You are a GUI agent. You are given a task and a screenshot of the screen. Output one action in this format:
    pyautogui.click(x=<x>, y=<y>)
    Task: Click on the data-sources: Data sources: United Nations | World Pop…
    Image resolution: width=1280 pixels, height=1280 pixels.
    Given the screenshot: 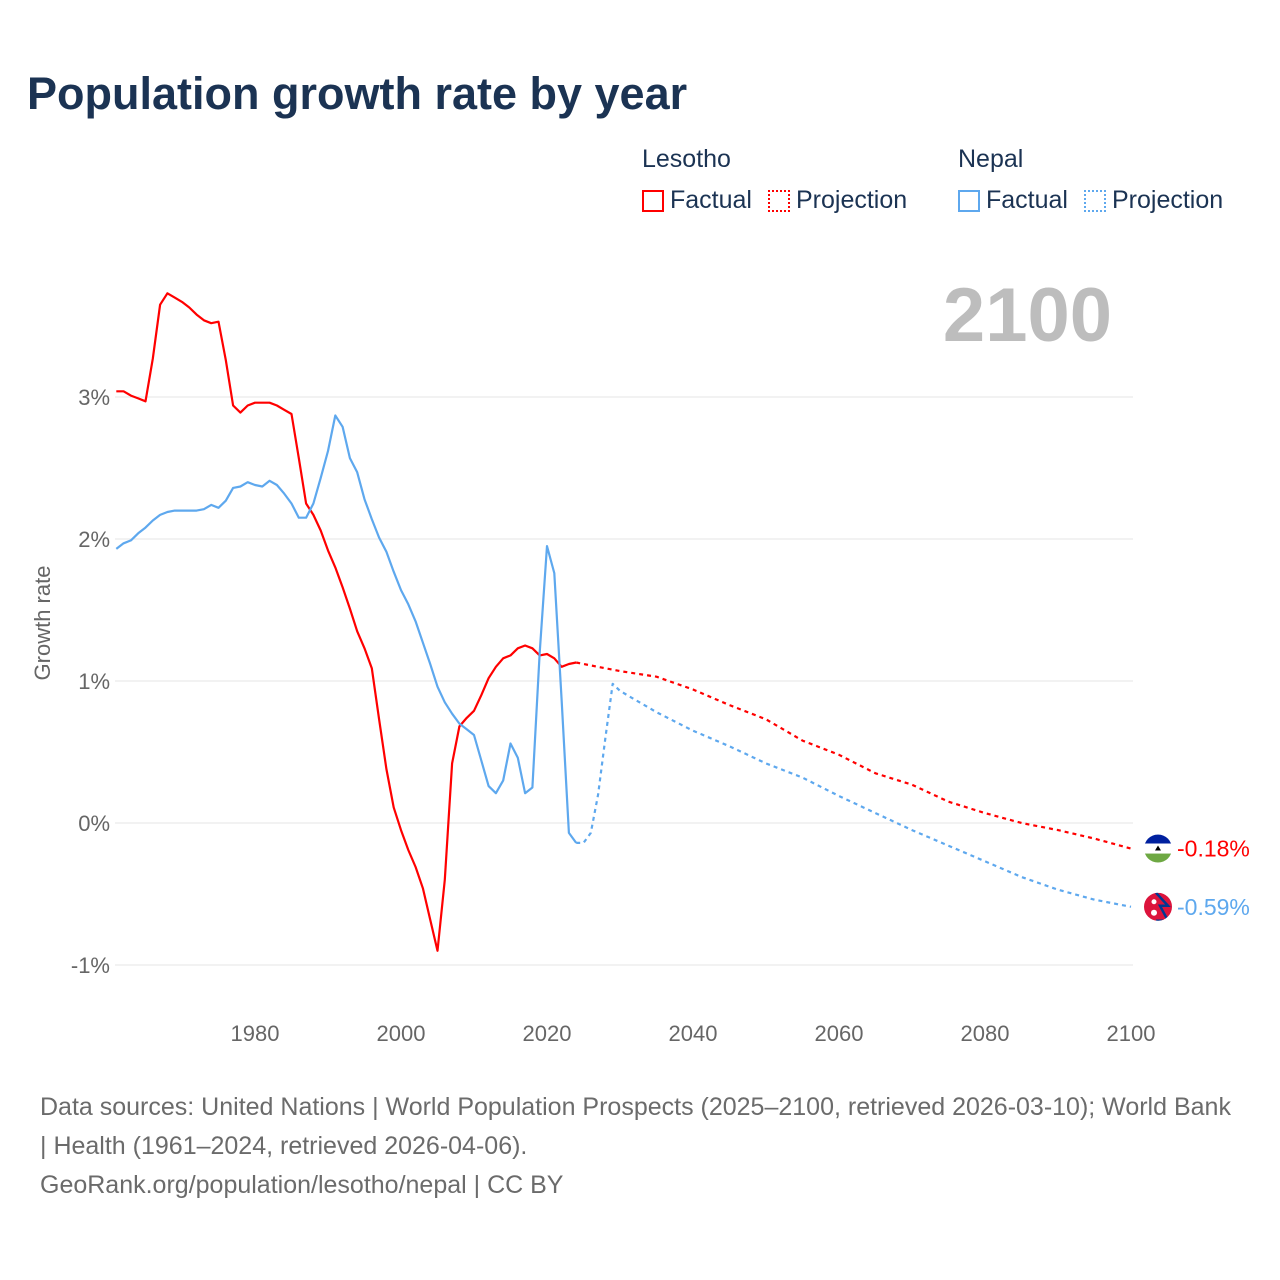 What is the action you would take?
    pyautogui.click(x=635, y=1126)
    